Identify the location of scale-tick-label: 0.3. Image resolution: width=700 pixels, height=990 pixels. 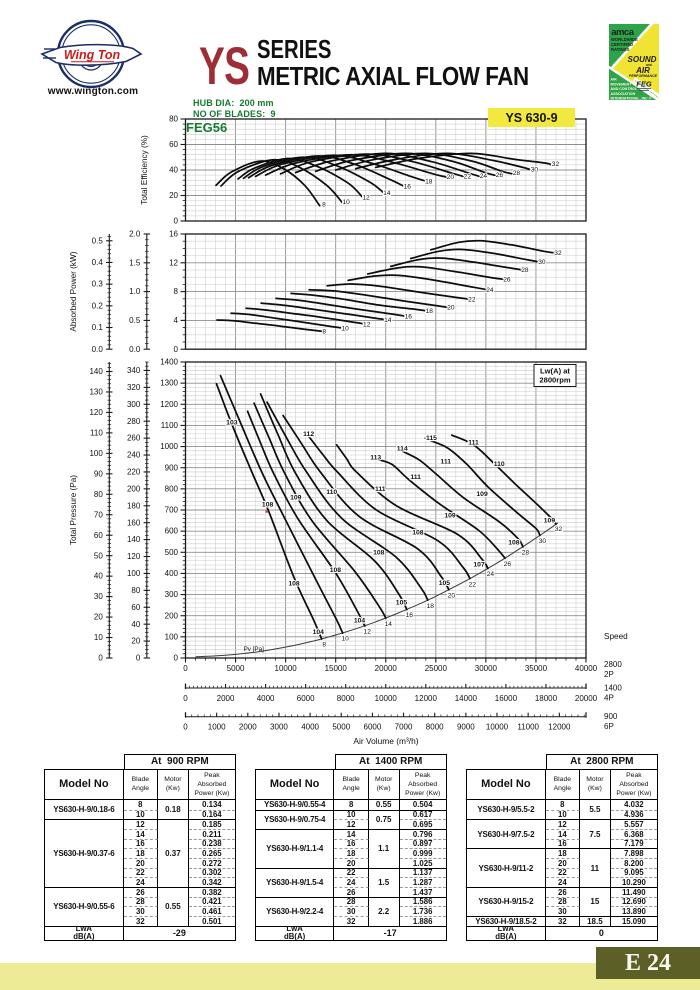
(98, 284).